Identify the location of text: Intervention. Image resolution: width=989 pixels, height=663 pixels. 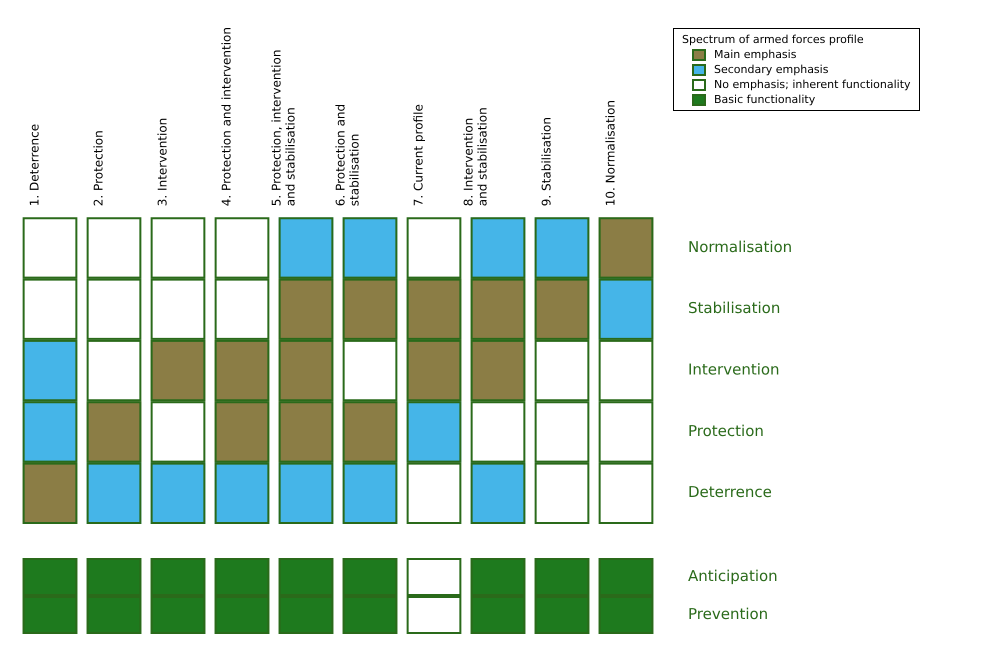
(734, 369).